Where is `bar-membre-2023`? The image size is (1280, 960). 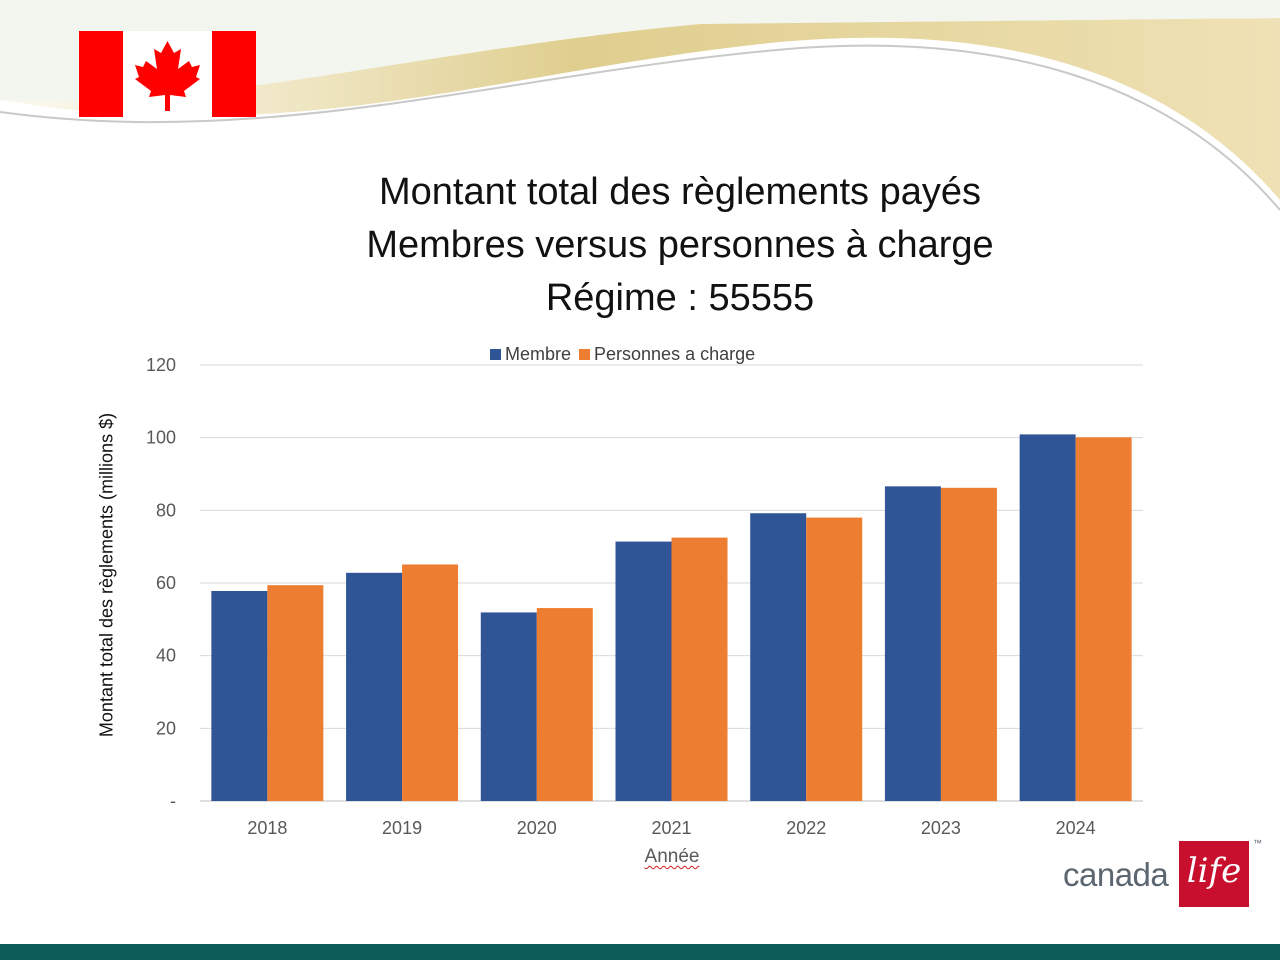
bar-membre-2023 is located at coordinates (912, 643).